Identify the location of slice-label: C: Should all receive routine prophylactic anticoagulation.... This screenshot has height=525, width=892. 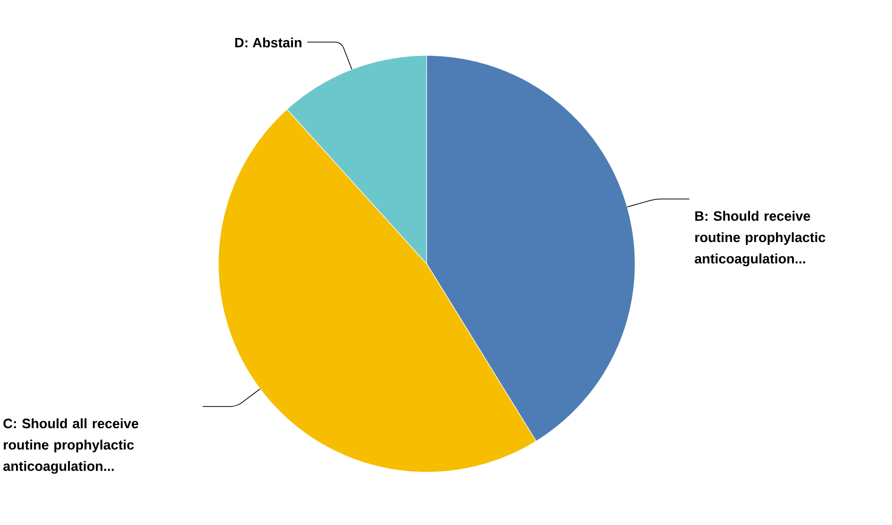
(70, 446).